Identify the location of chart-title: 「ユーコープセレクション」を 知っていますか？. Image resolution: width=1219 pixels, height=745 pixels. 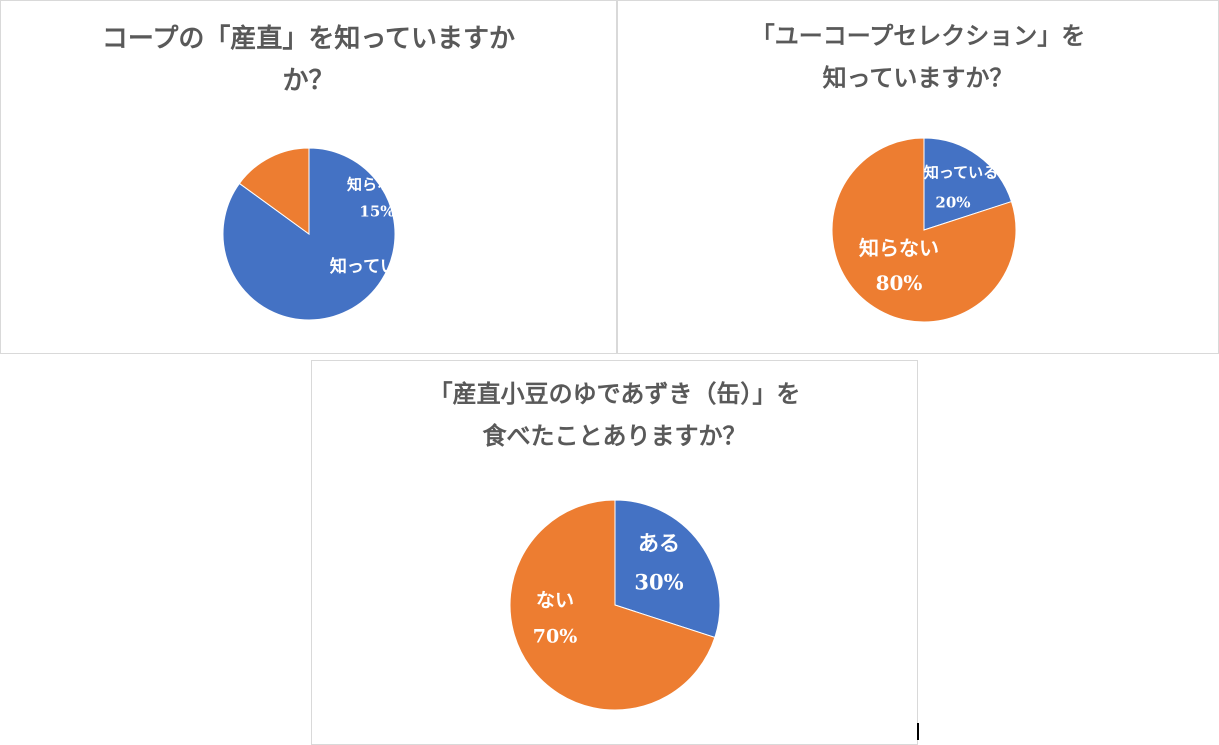
(918, 57).